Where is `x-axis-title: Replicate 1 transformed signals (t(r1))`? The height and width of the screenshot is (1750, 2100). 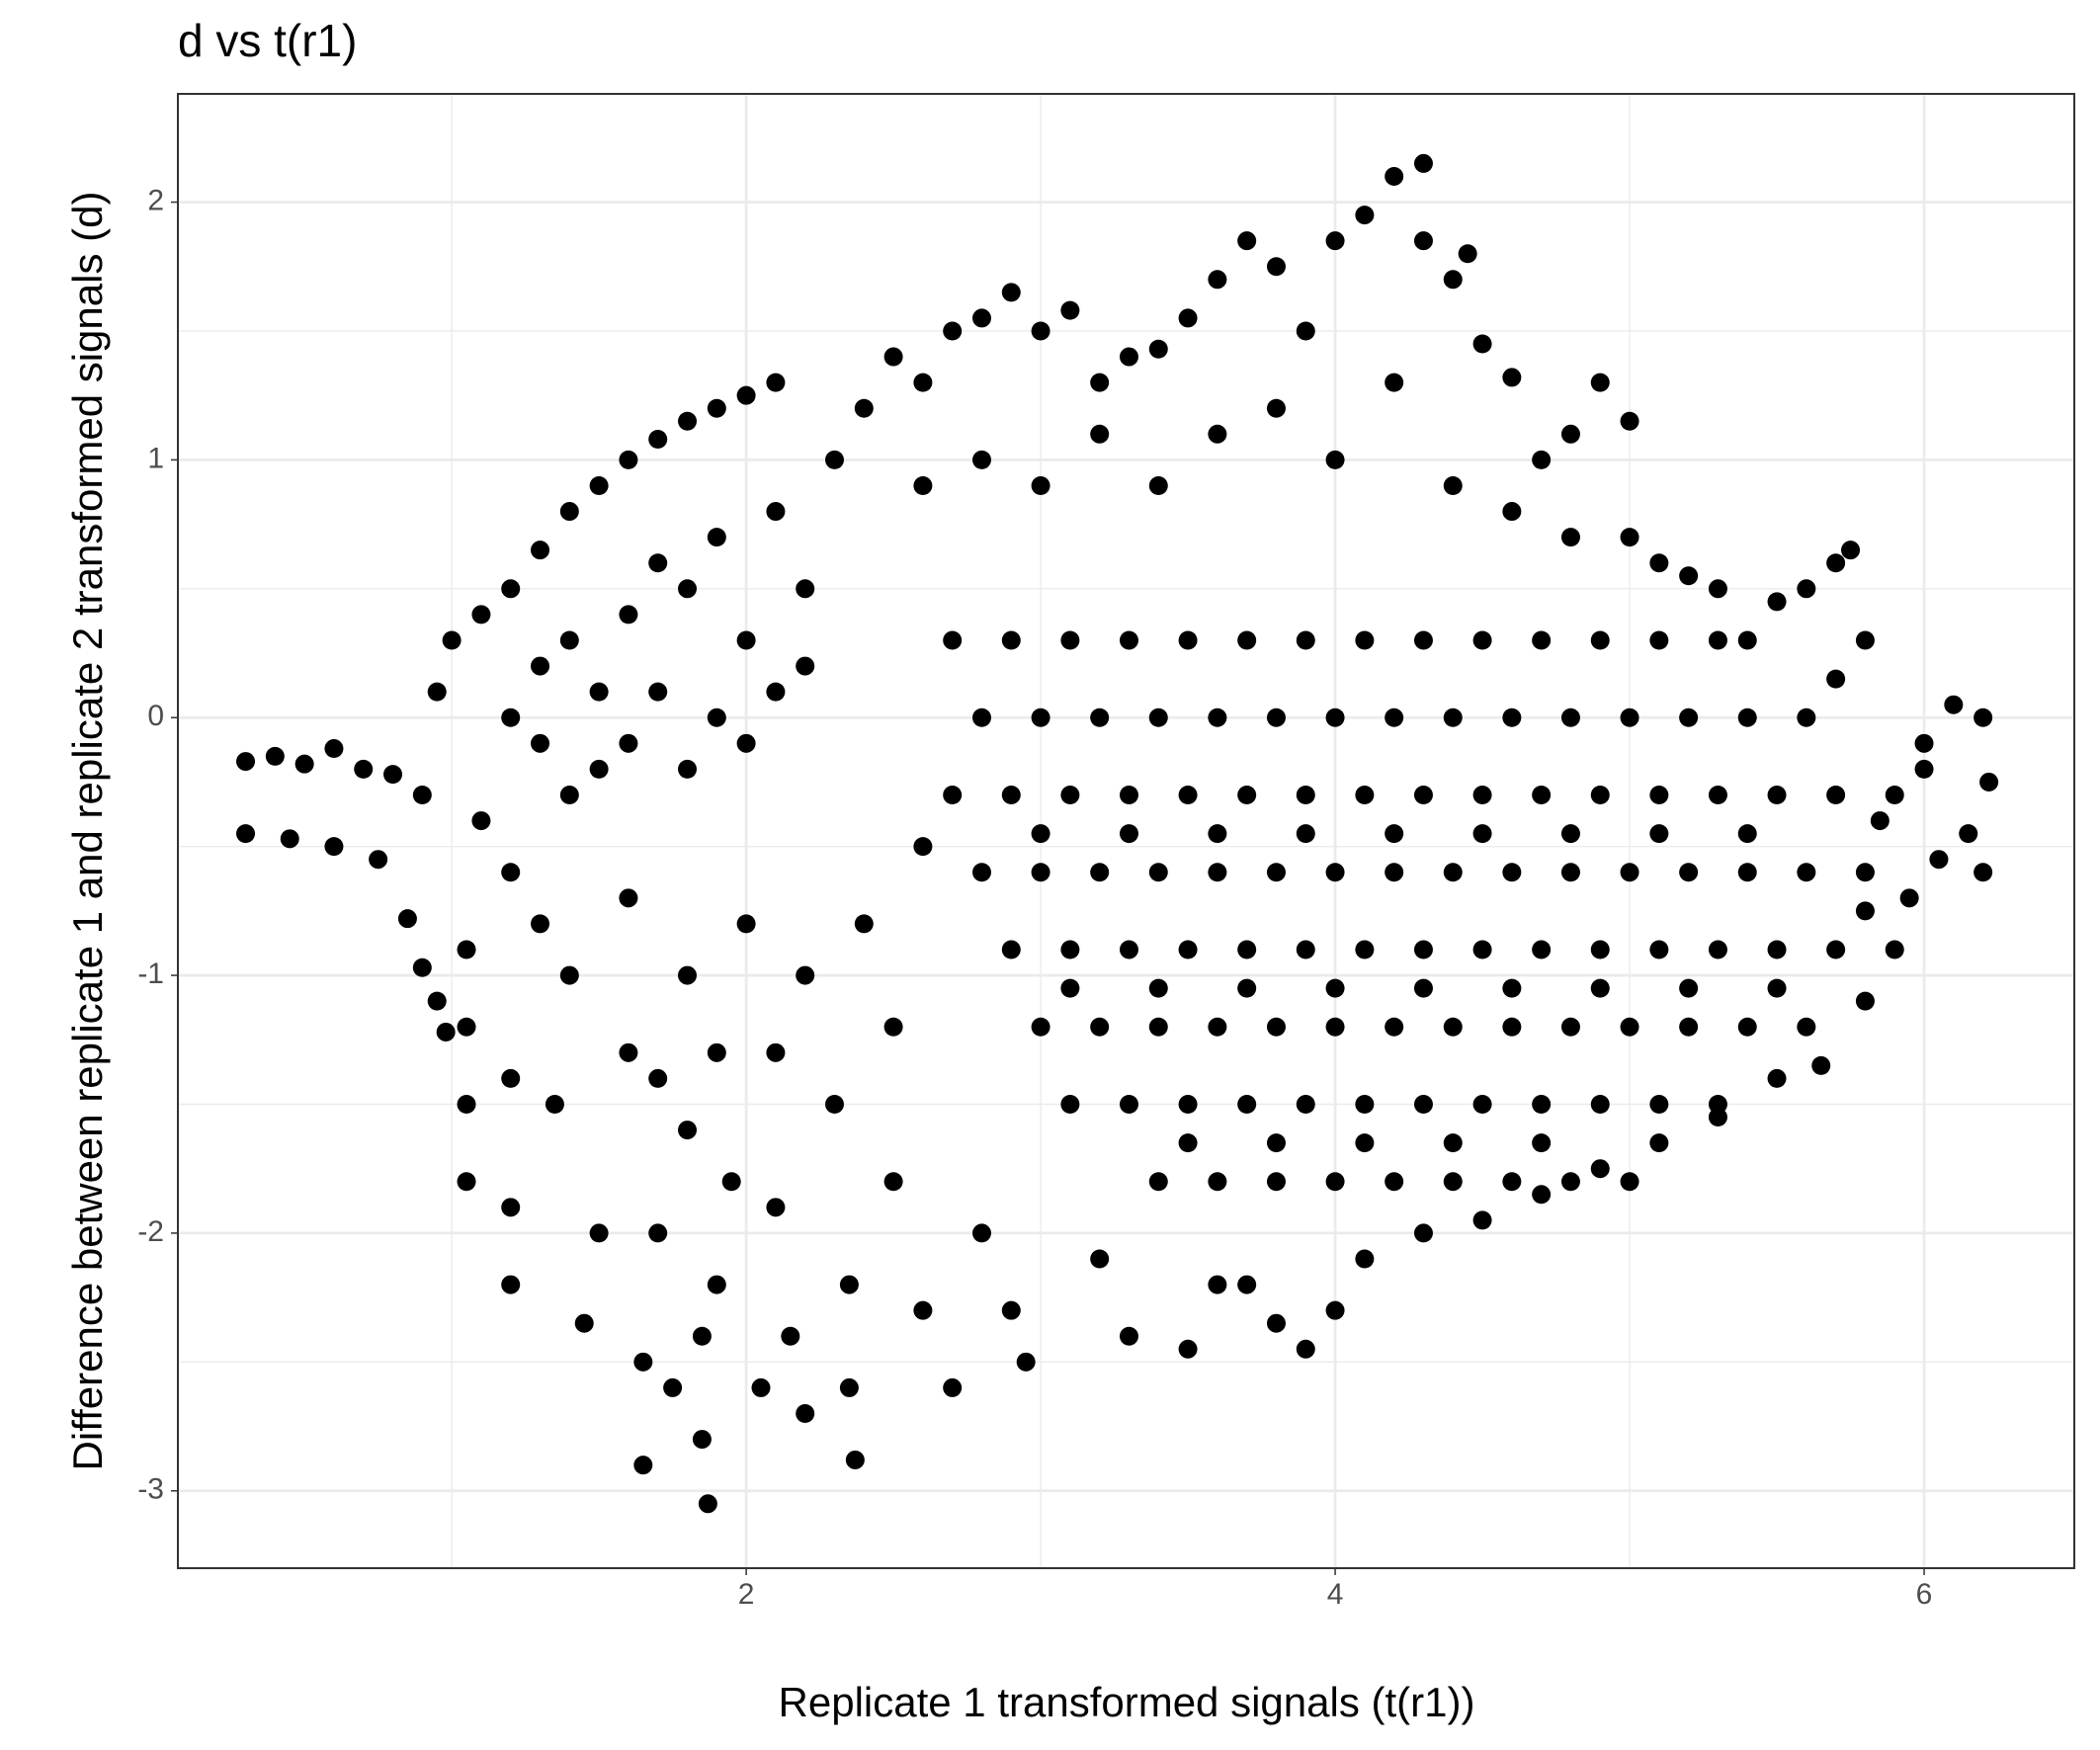 x-axis-title: Replicate 1 transformed signals (t(r1)) is located at coordinates (1127, 1702).